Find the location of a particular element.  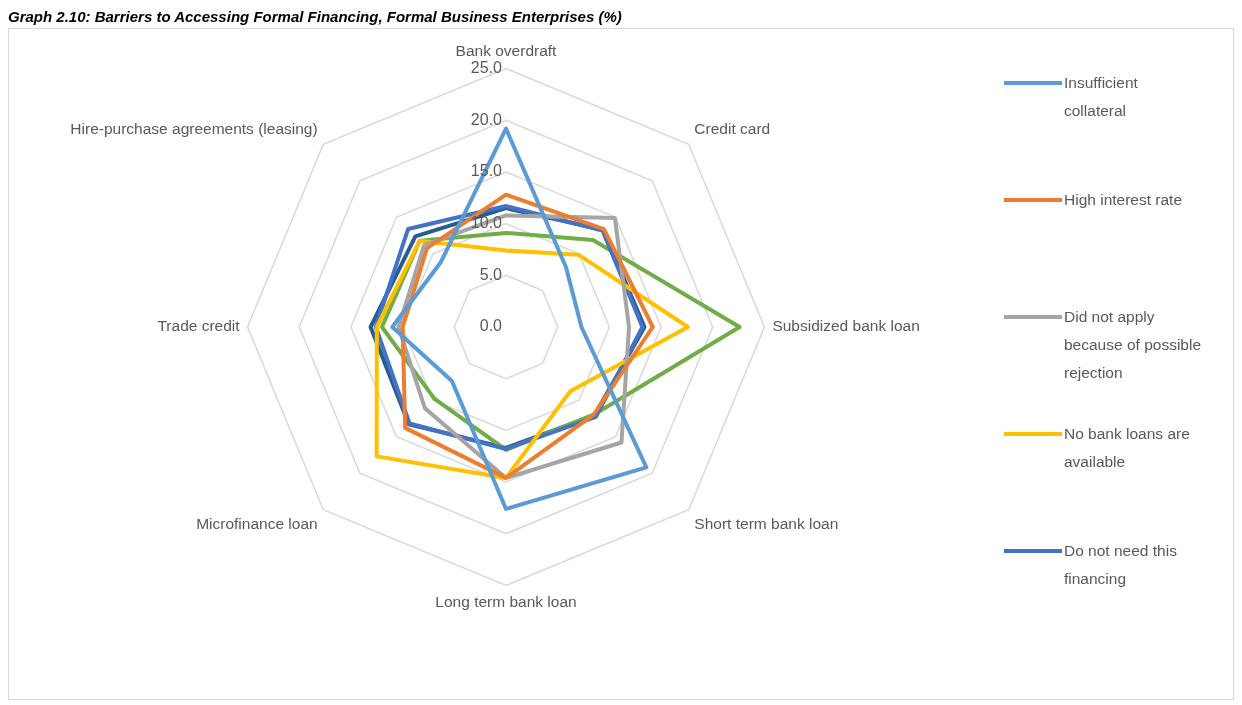

legend-label: Insufficient collateral is located at coordinates (1101, 97).